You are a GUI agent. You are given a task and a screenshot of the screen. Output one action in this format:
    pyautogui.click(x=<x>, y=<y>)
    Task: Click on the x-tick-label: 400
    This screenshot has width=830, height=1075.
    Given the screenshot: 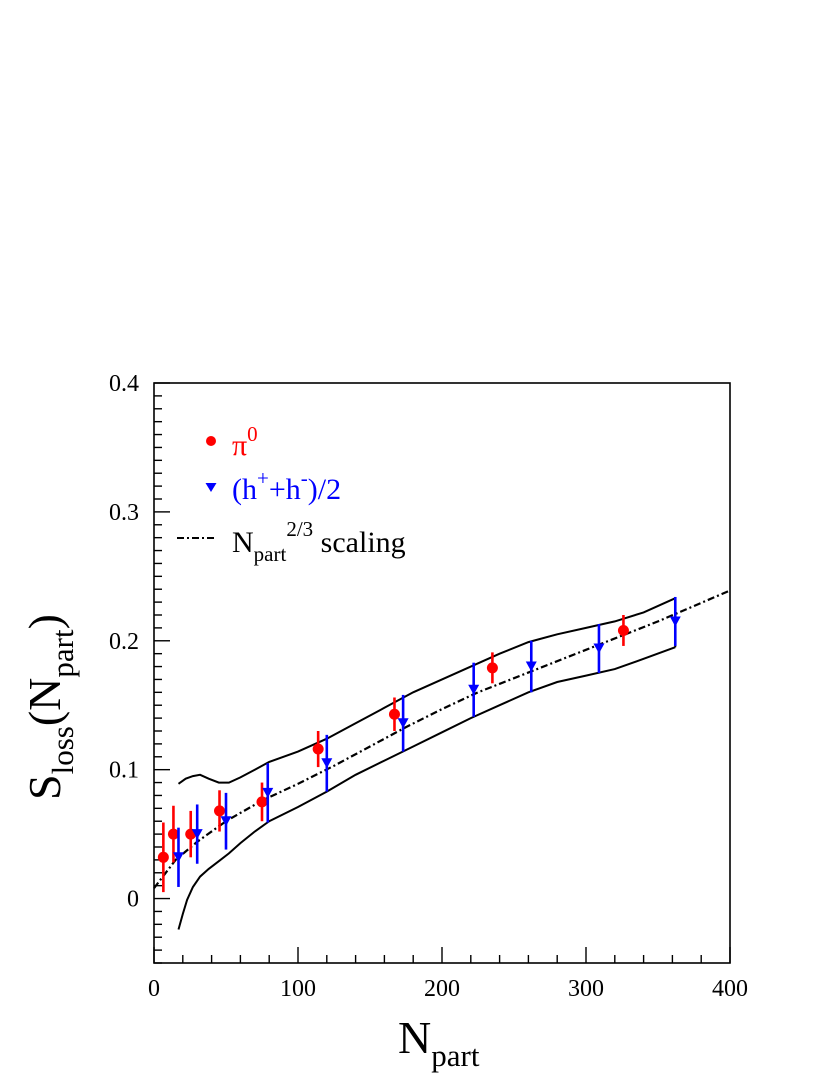 What is the action you would take?
    pyautogui.click(x=730, y=989)
    